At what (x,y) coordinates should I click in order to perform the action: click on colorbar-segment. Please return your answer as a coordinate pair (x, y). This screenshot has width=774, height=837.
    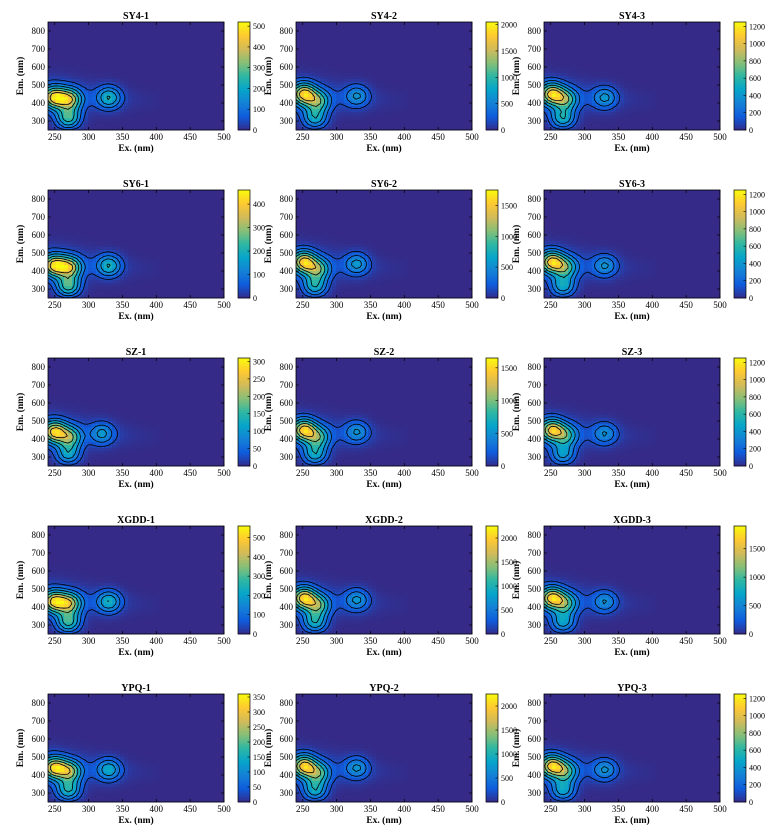
    Looking at the image, I should click on (244, 77).